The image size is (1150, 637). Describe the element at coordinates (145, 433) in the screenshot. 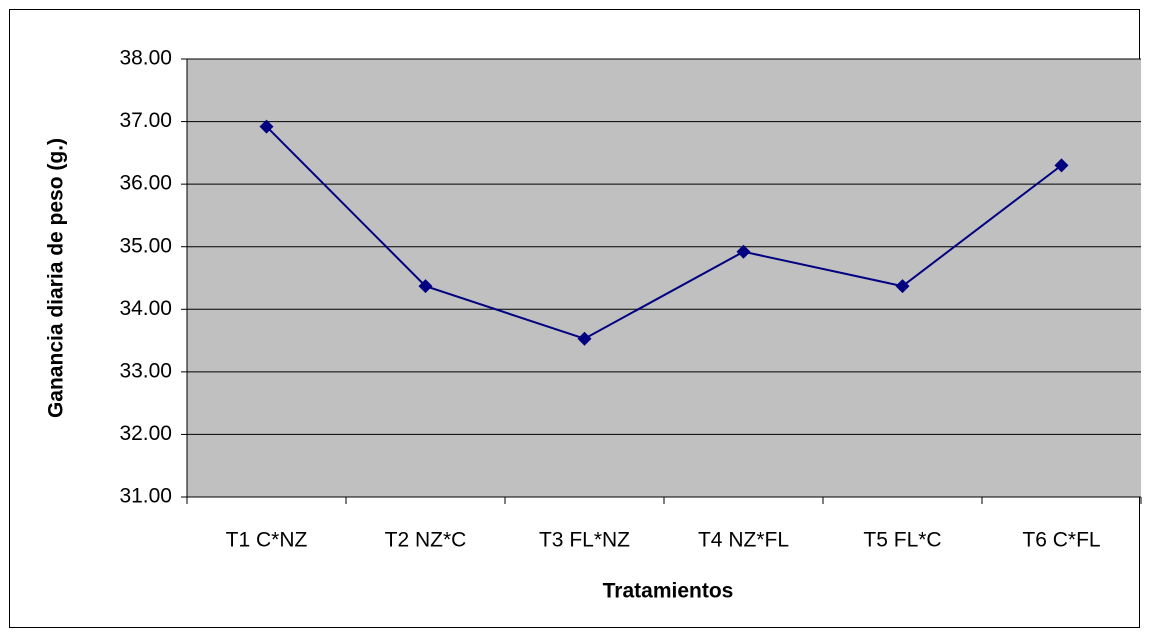

I see `y-tick-label: 32.00` at that location.